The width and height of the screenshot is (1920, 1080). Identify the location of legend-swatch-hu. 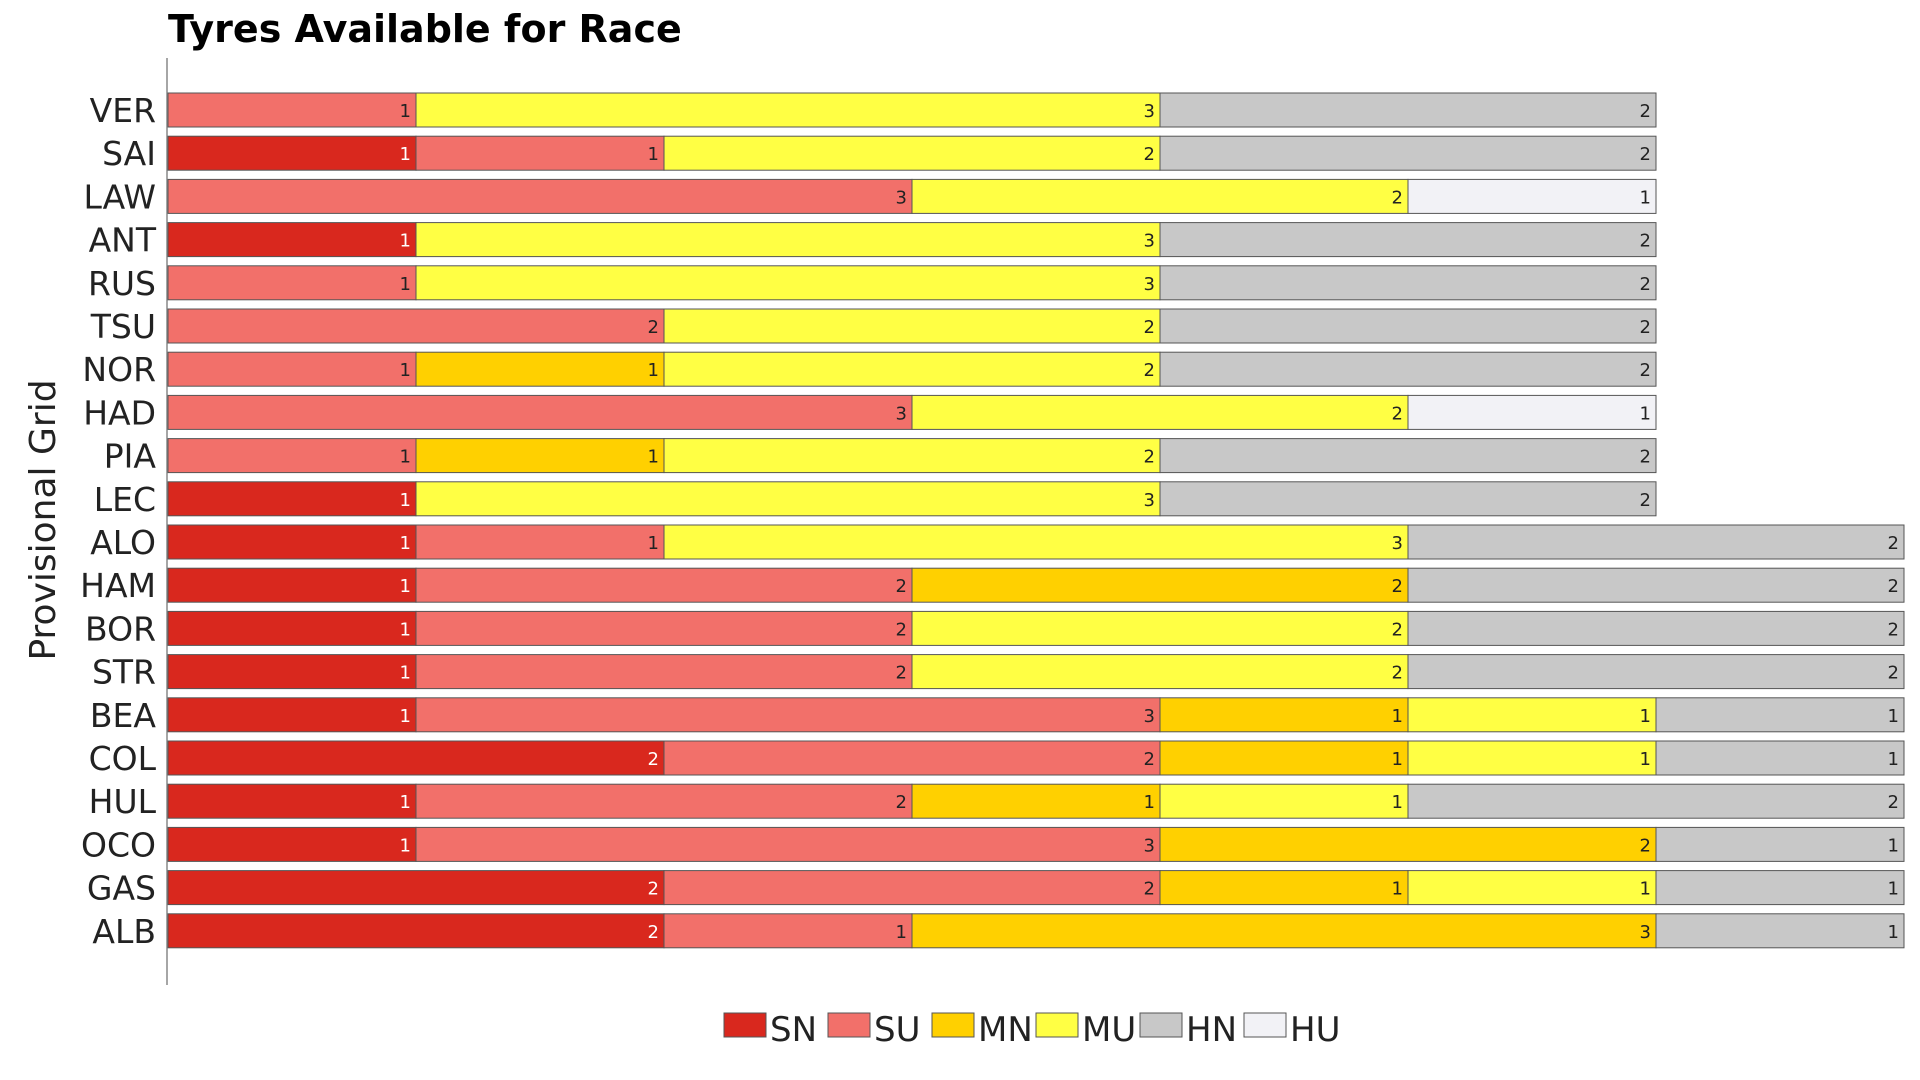
(1265, 1025).